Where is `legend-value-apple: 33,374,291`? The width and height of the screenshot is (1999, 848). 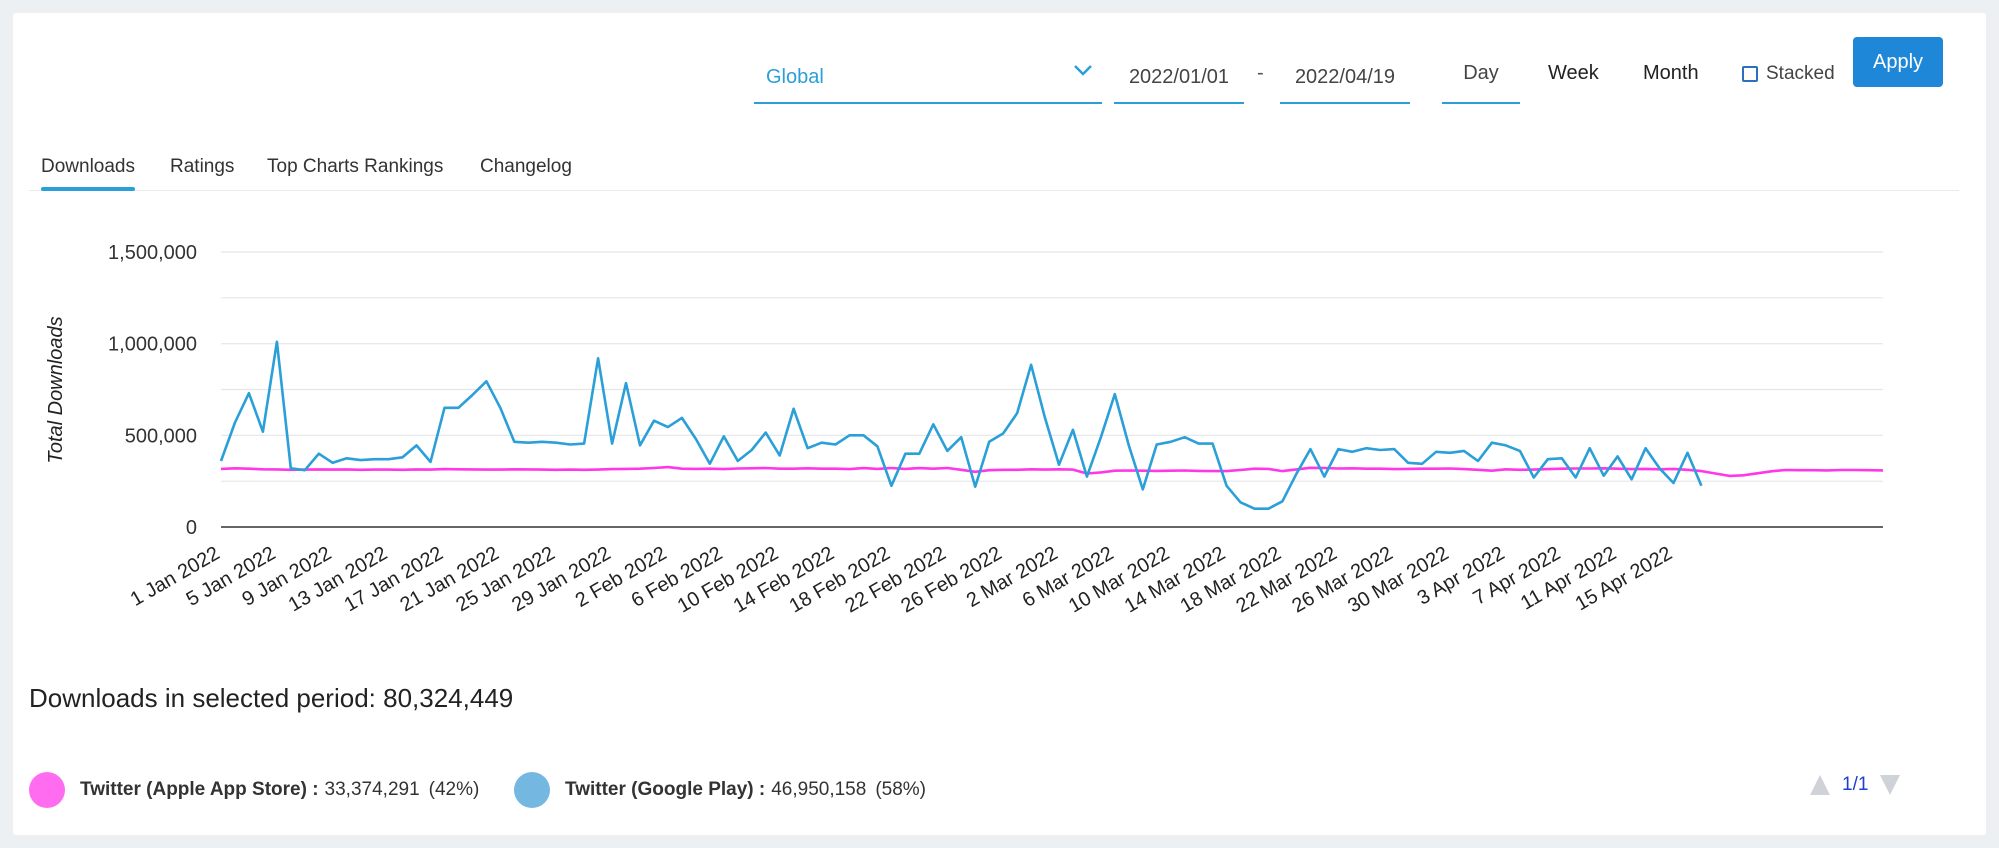
legend-value-apple: 33,374,291 is located at coordinates (372, 789).